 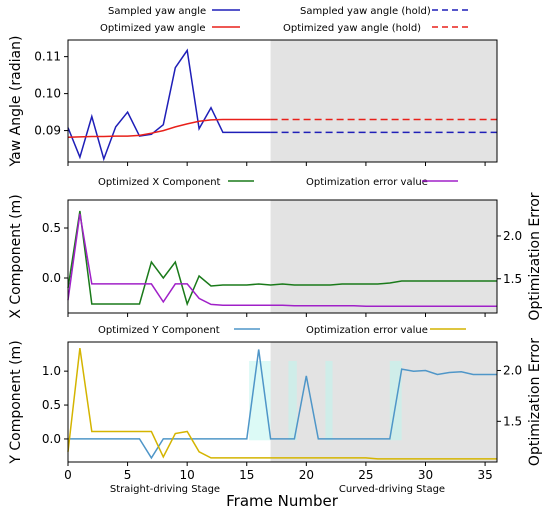 What do you see at coordinates (425, 475) in the screenshot?
I see `x-tick-label: 30` at bounding box center [425, 475].